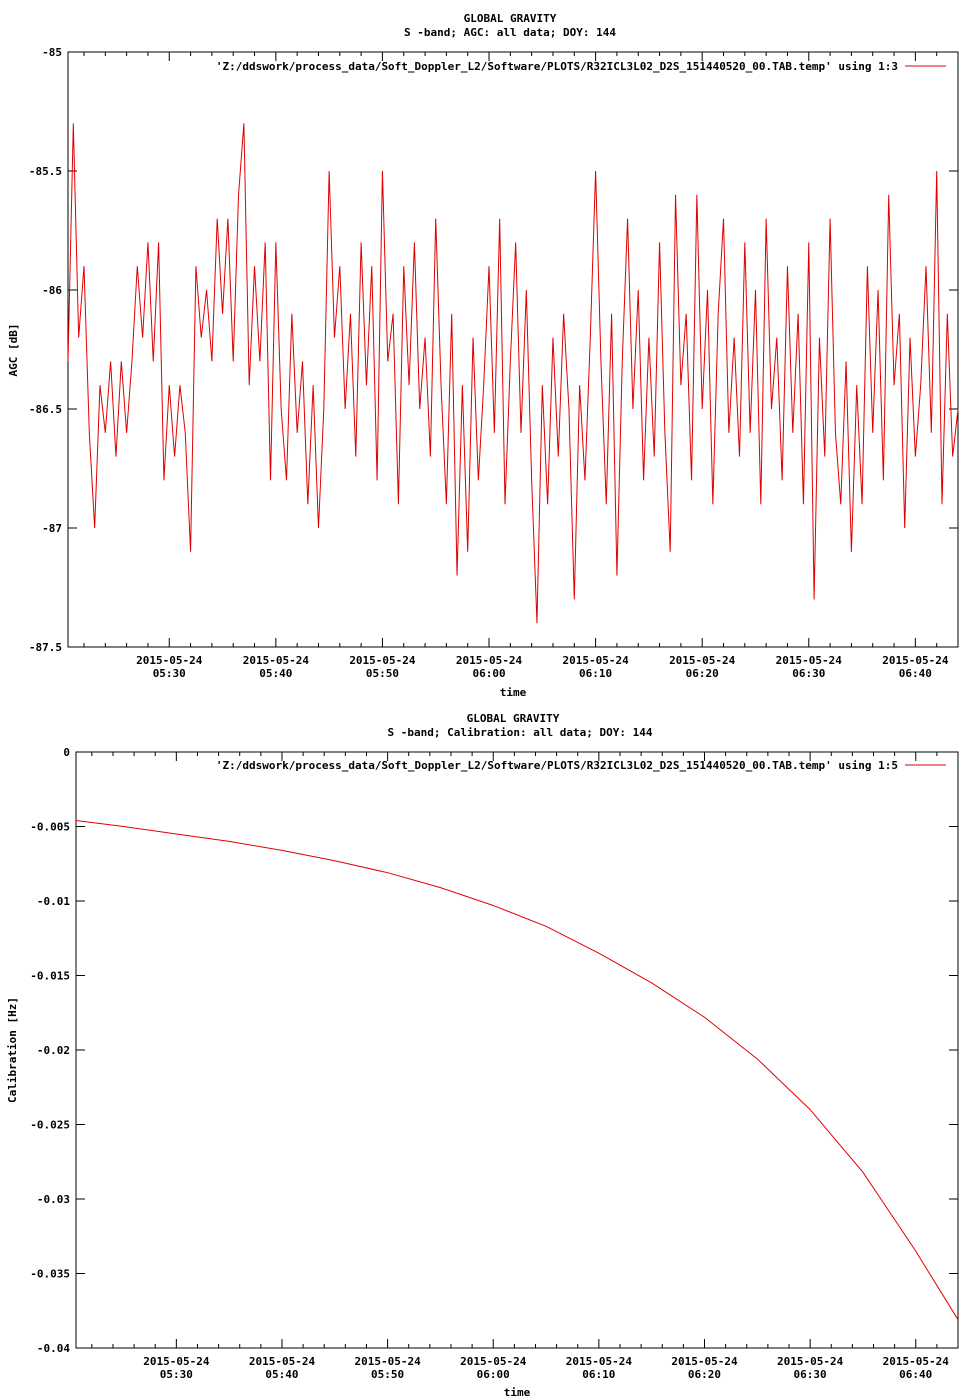 The height and width of the screenshot is (1400, 980). What do you see at coordinates (510, 32) in the screenshot?
I see `agc-chart-subtitle: S -band; AGC: all data; DOY: 144` at bounding box center [510, 32].